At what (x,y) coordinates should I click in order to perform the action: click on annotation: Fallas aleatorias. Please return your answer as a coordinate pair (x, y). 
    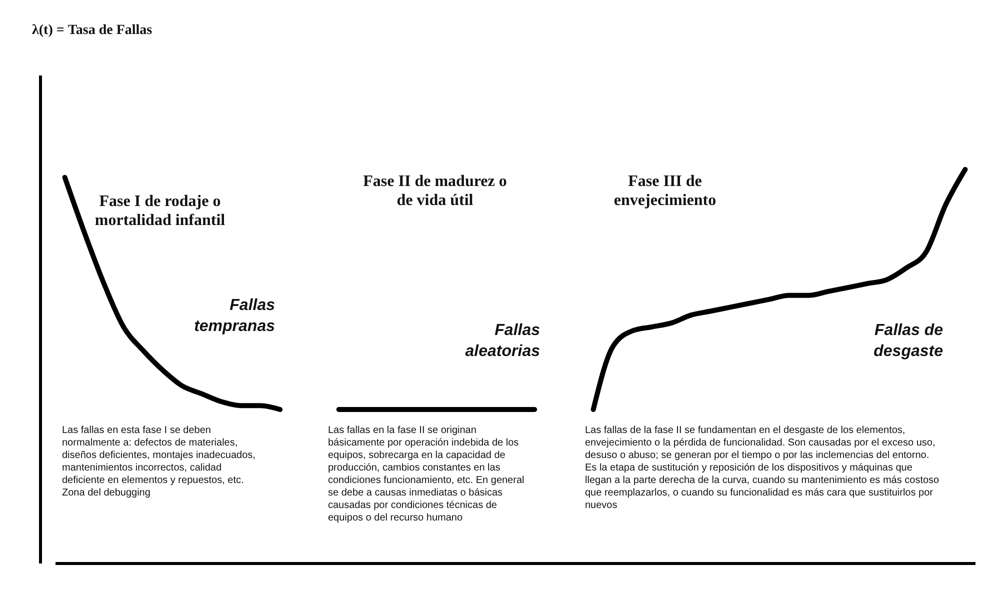
    Looking at the image, I should click on (502, 341).